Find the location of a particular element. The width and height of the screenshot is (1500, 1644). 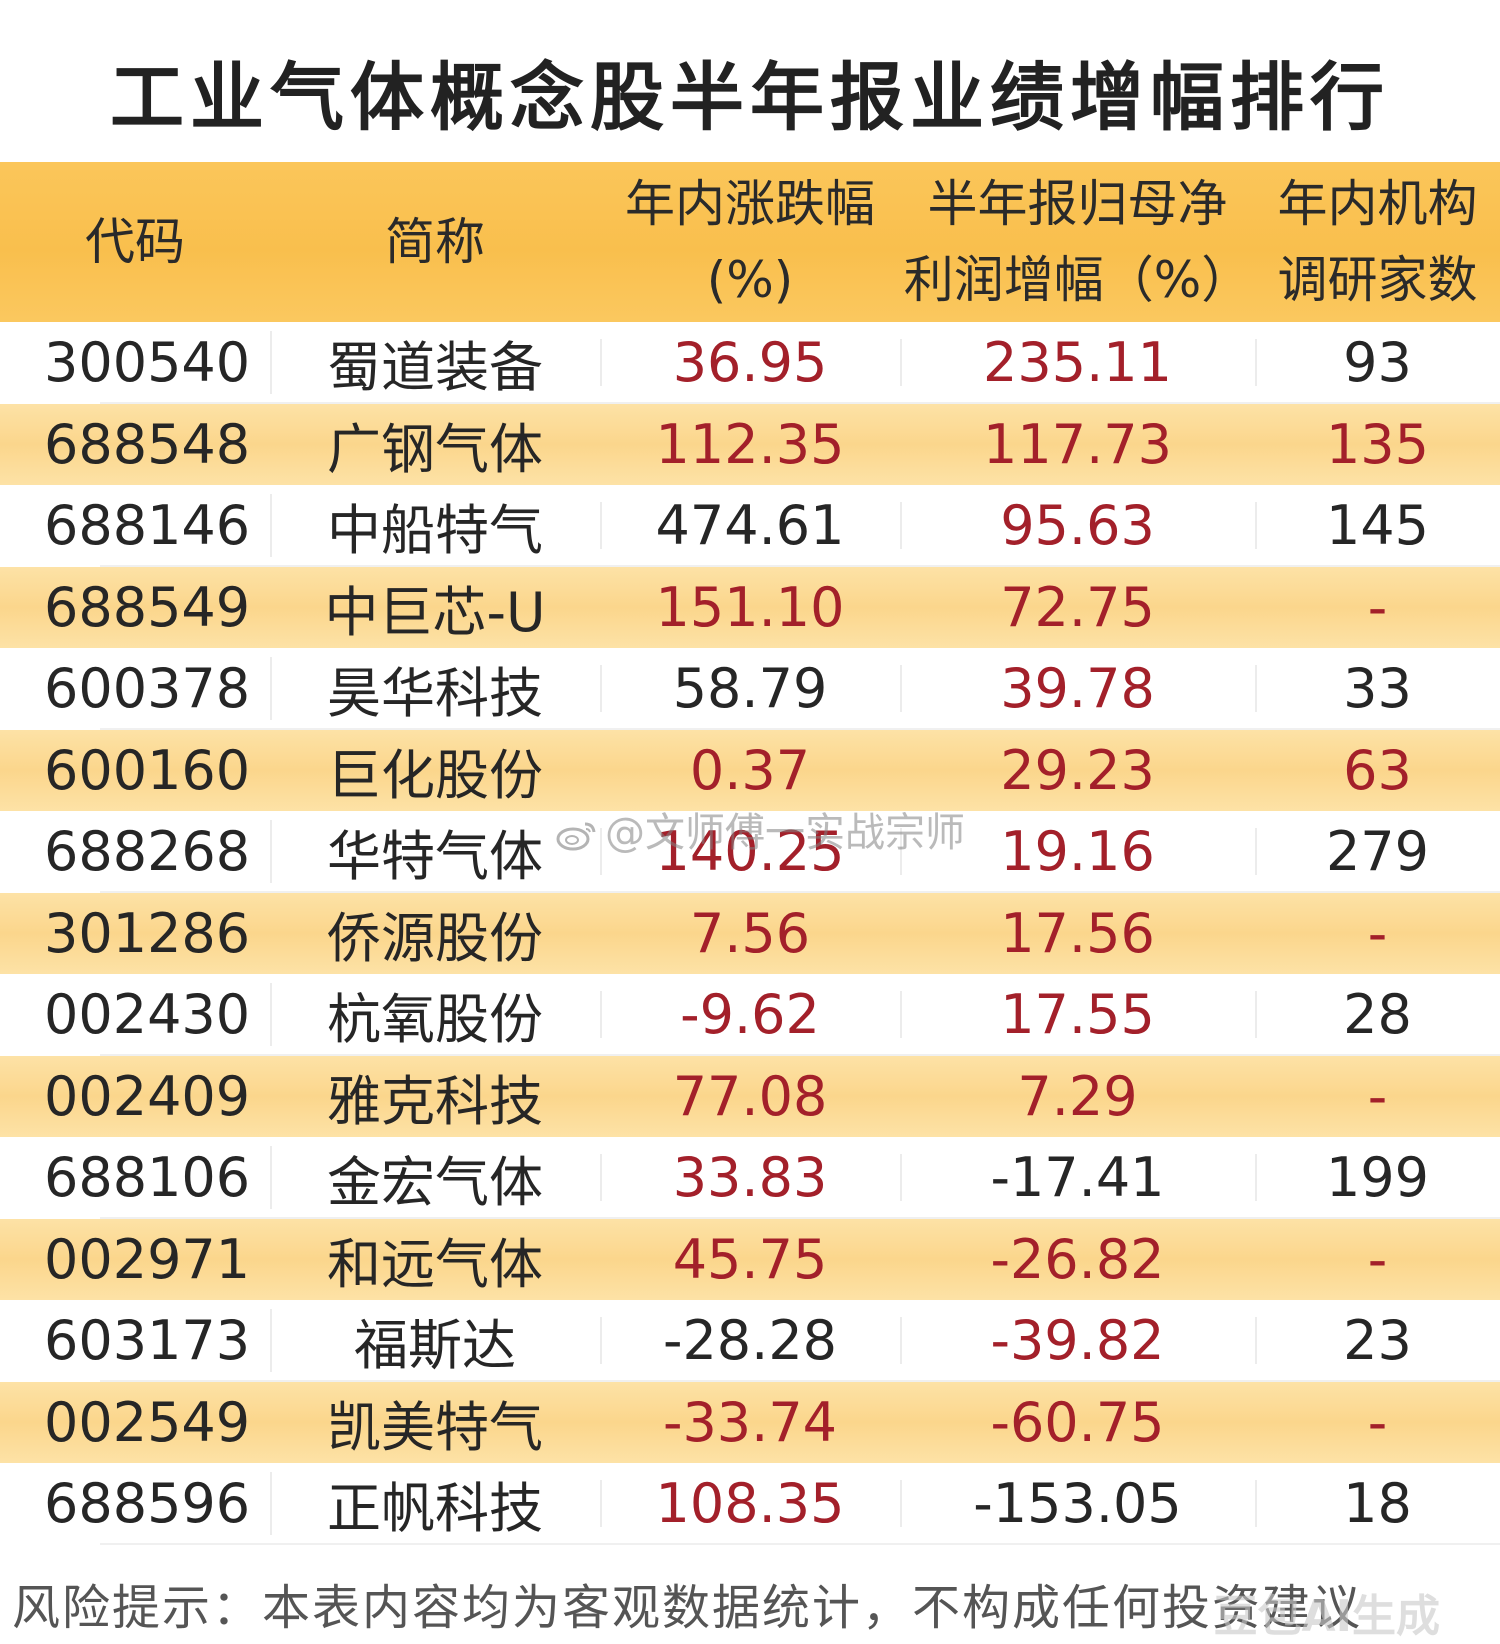

stock-name: 蜀道装备 is located at coordinates (435, 362).